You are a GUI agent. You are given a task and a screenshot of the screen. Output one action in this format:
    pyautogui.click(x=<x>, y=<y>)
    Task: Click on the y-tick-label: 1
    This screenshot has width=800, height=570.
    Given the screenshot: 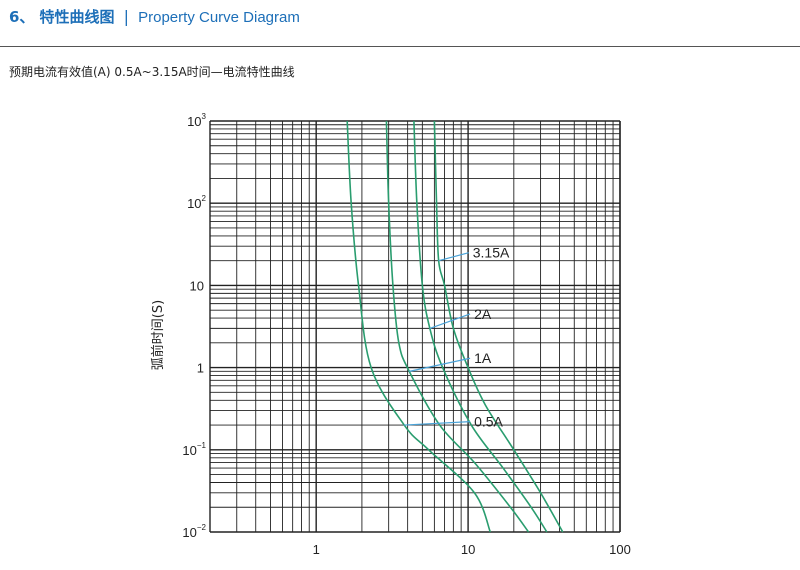 What is the action you would take?
    pyautogui.click(x=200, y=368)
    